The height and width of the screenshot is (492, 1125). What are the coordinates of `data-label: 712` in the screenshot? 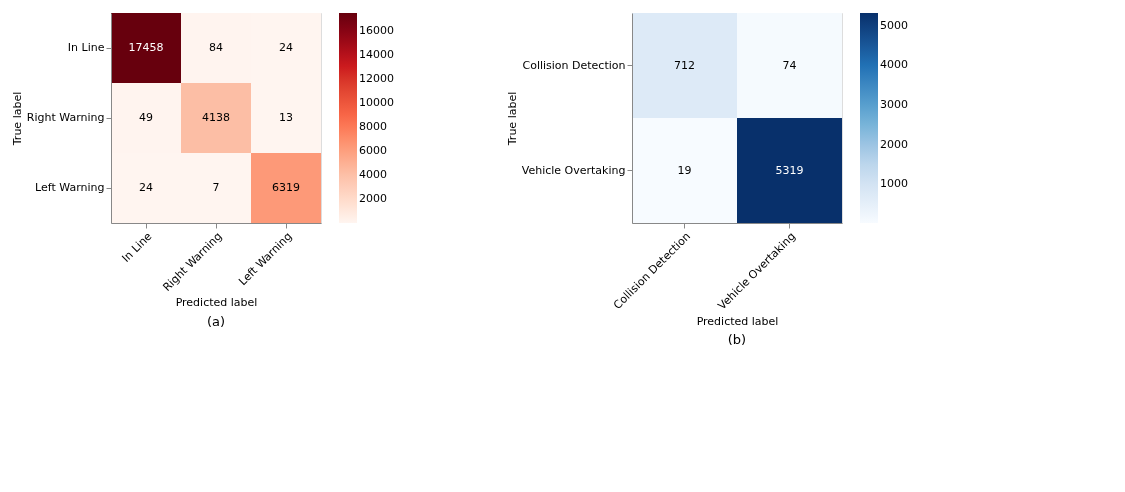 It's located at (684, 65).